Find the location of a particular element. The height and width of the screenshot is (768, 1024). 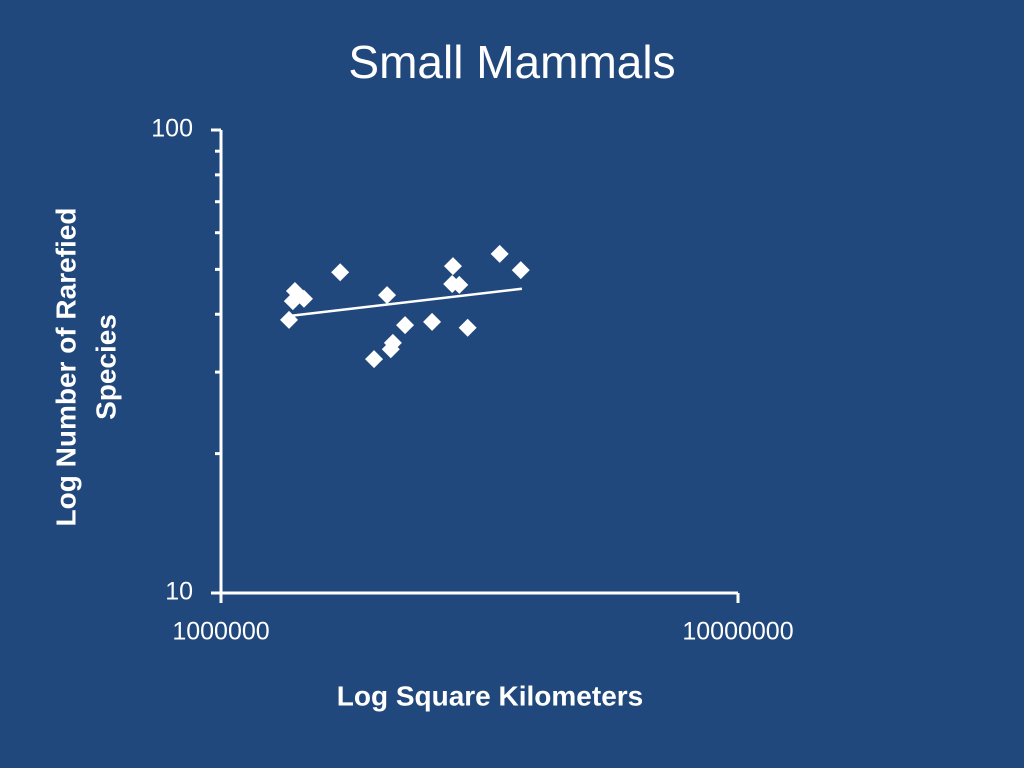

y-axis-label: Species is located at coordinates (105, 367).